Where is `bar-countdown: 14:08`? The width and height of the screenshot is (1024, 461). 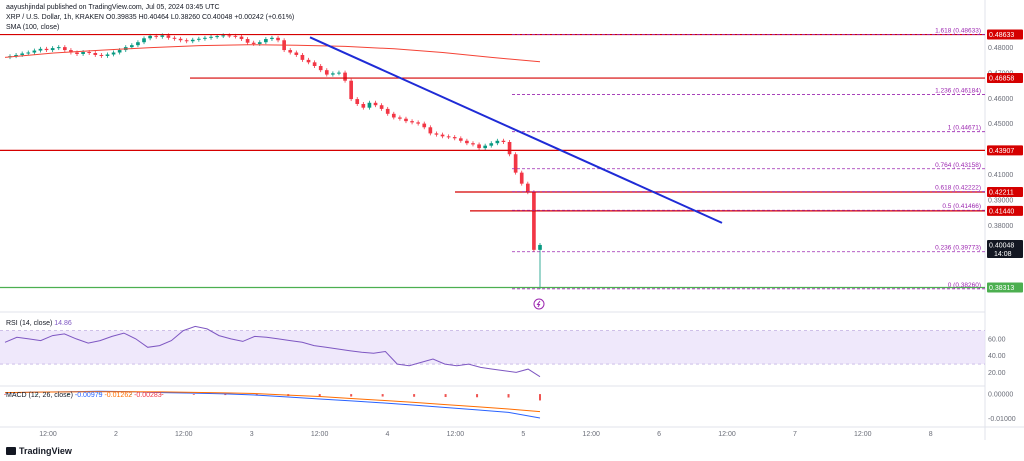
bar-countdown: 14:08 is located at coordinates (1003, 254).